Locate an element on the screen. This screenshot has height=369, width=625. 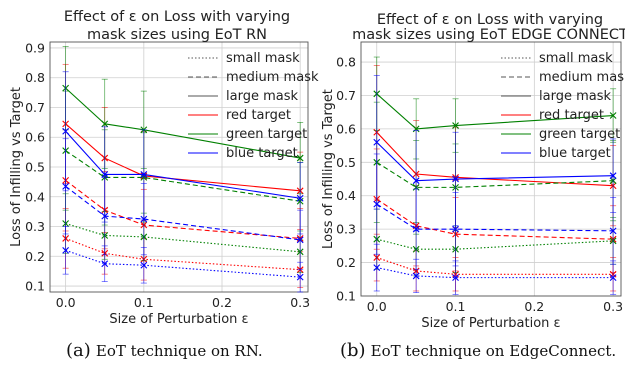
series-blue-medium is located at coordinates (495, 211).